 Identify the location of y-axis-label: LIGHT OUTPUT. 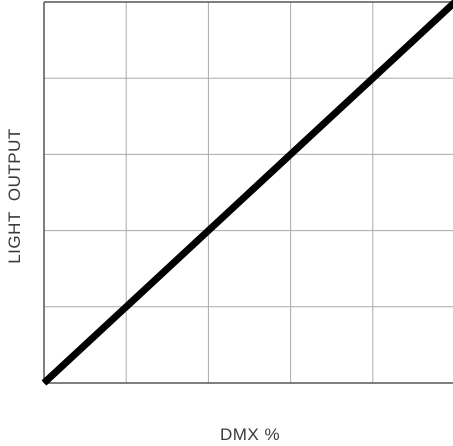
(14, 196).